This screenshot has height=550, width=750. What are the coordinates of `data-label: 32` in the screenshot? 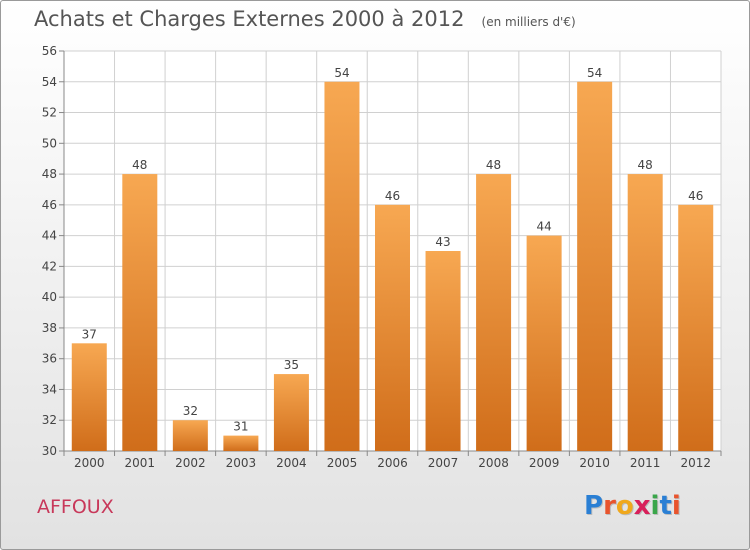 It's located at (190, 411).